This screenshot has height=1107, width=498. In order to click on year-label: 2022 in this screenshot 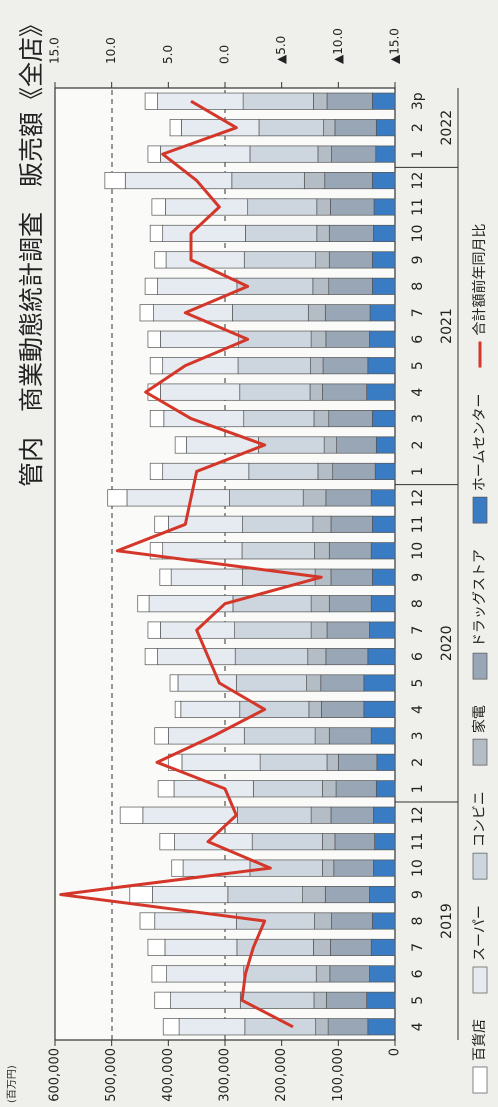, I will do `click(447, 128)`.